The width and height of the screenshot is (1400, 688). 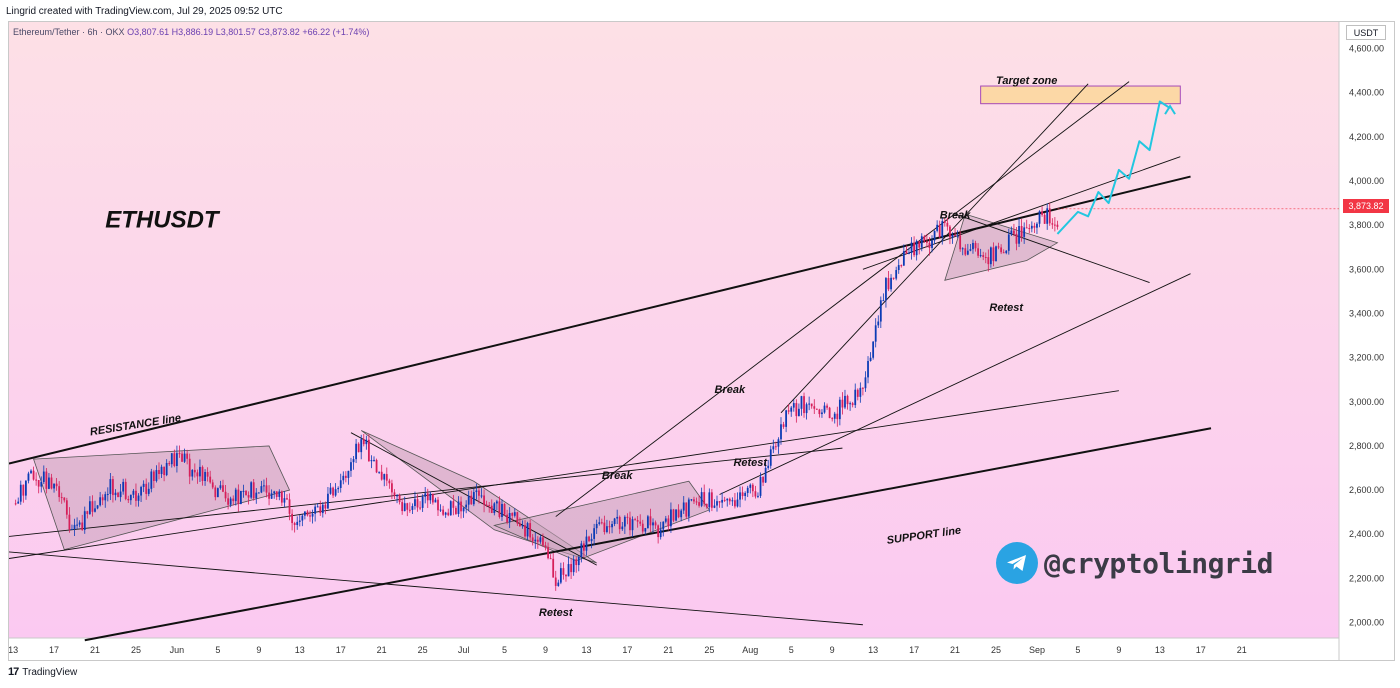 What do you see at coordinates (545, 650) in the screenshot?
I see `time-tick-label: 9` at bounding box center [545, 650].